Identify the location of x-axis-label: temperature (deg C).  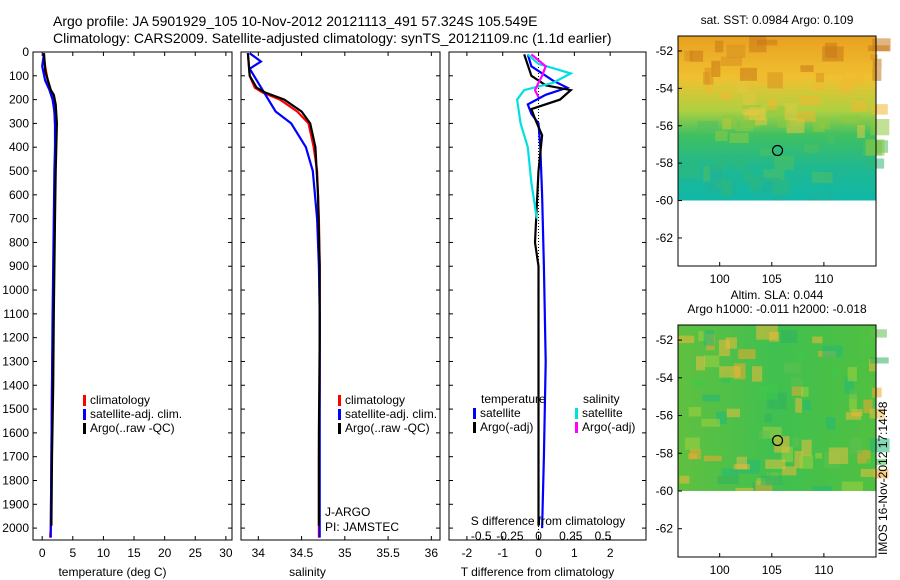
(112, 572).